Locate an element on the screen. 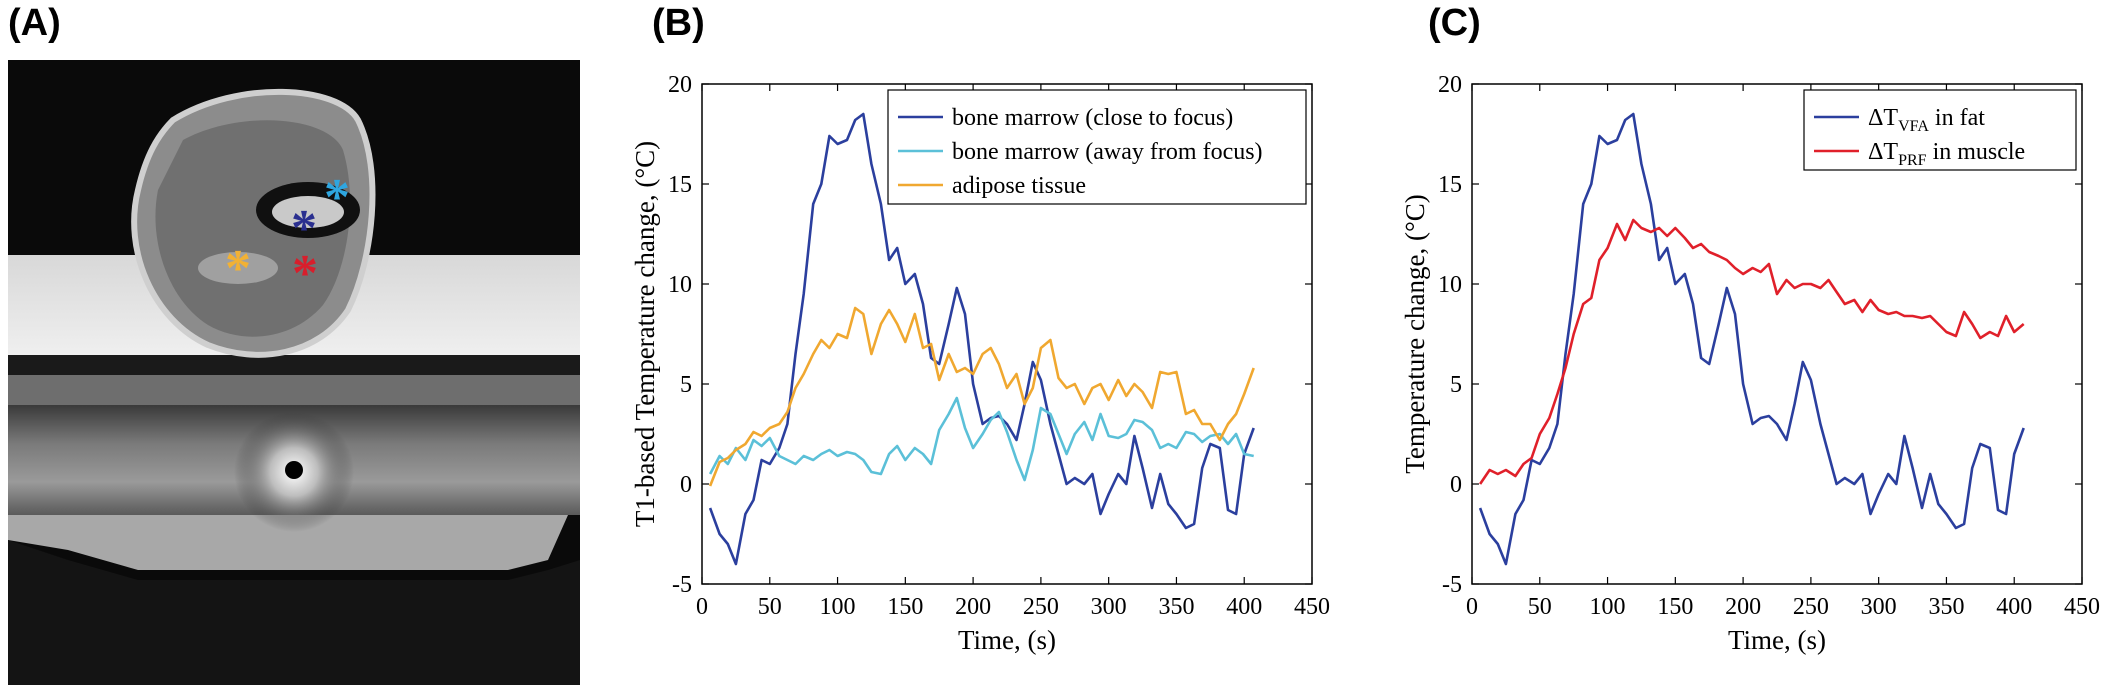 This screenshot has height=690, width=2128. mri-marker-close: * is located at coordinates (304, 228).